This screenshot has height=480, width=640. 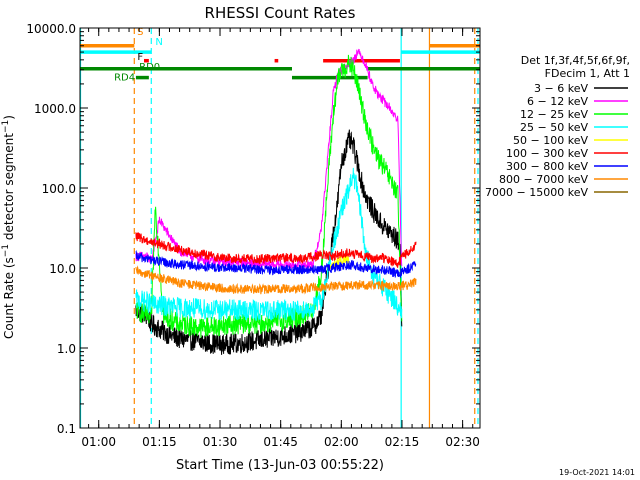 What do you see at coordinates (149, 67) in the screenshot?
I see `flag-label: RD0` at bounding box center [149, 67].